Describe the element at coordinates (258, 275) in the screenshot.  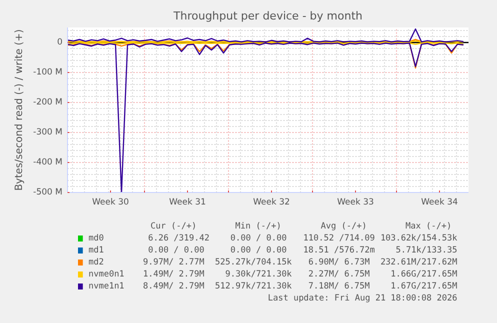
I see `text: 9.30k/721.30k` at that location.